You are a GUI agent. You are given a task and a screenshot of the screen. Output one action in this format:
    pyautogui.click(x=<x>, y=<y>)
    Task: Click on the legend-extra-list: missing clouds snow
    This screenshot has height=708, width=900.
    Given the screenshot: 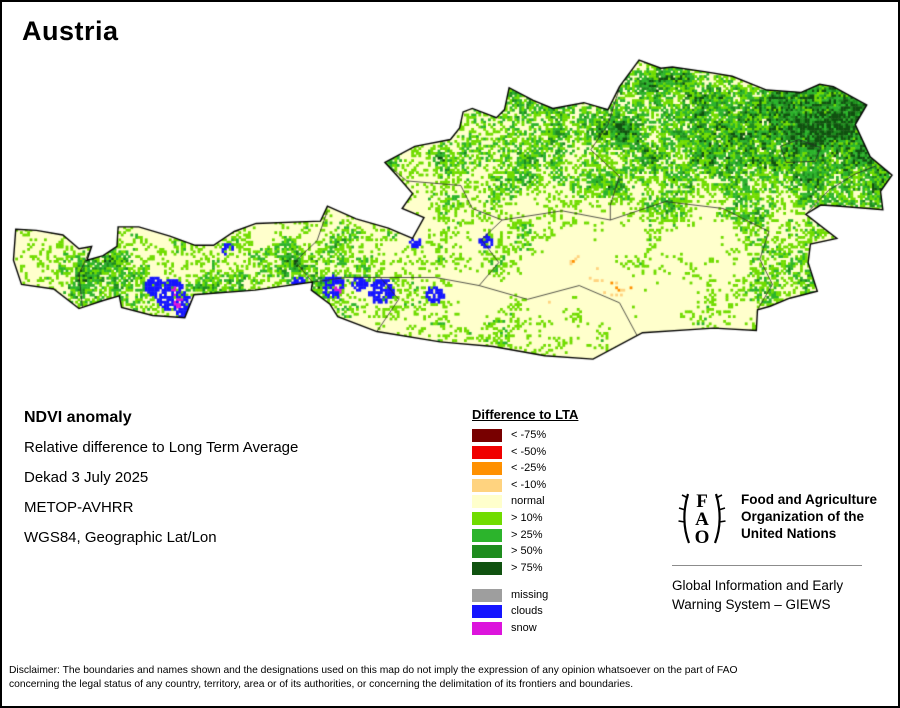 What is the action you would take?
    pyautogui.click(x=525, y=611)
    